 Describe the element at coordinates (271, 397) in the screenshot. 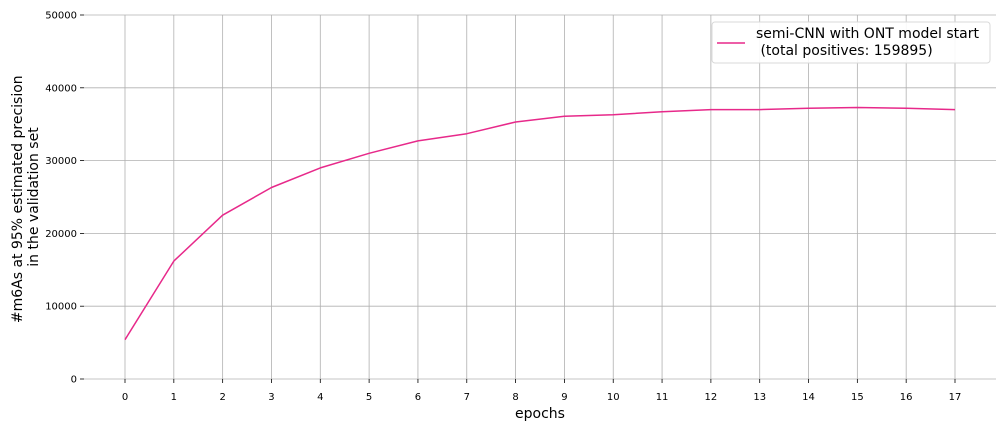

I see `x-tick-label: 3` at that location.